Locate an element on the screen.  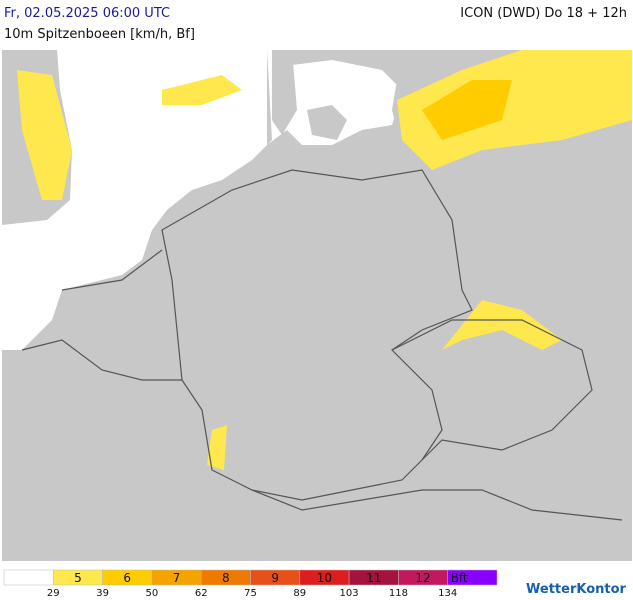
logo: WetterKontor is located at coordinates (576, 589).